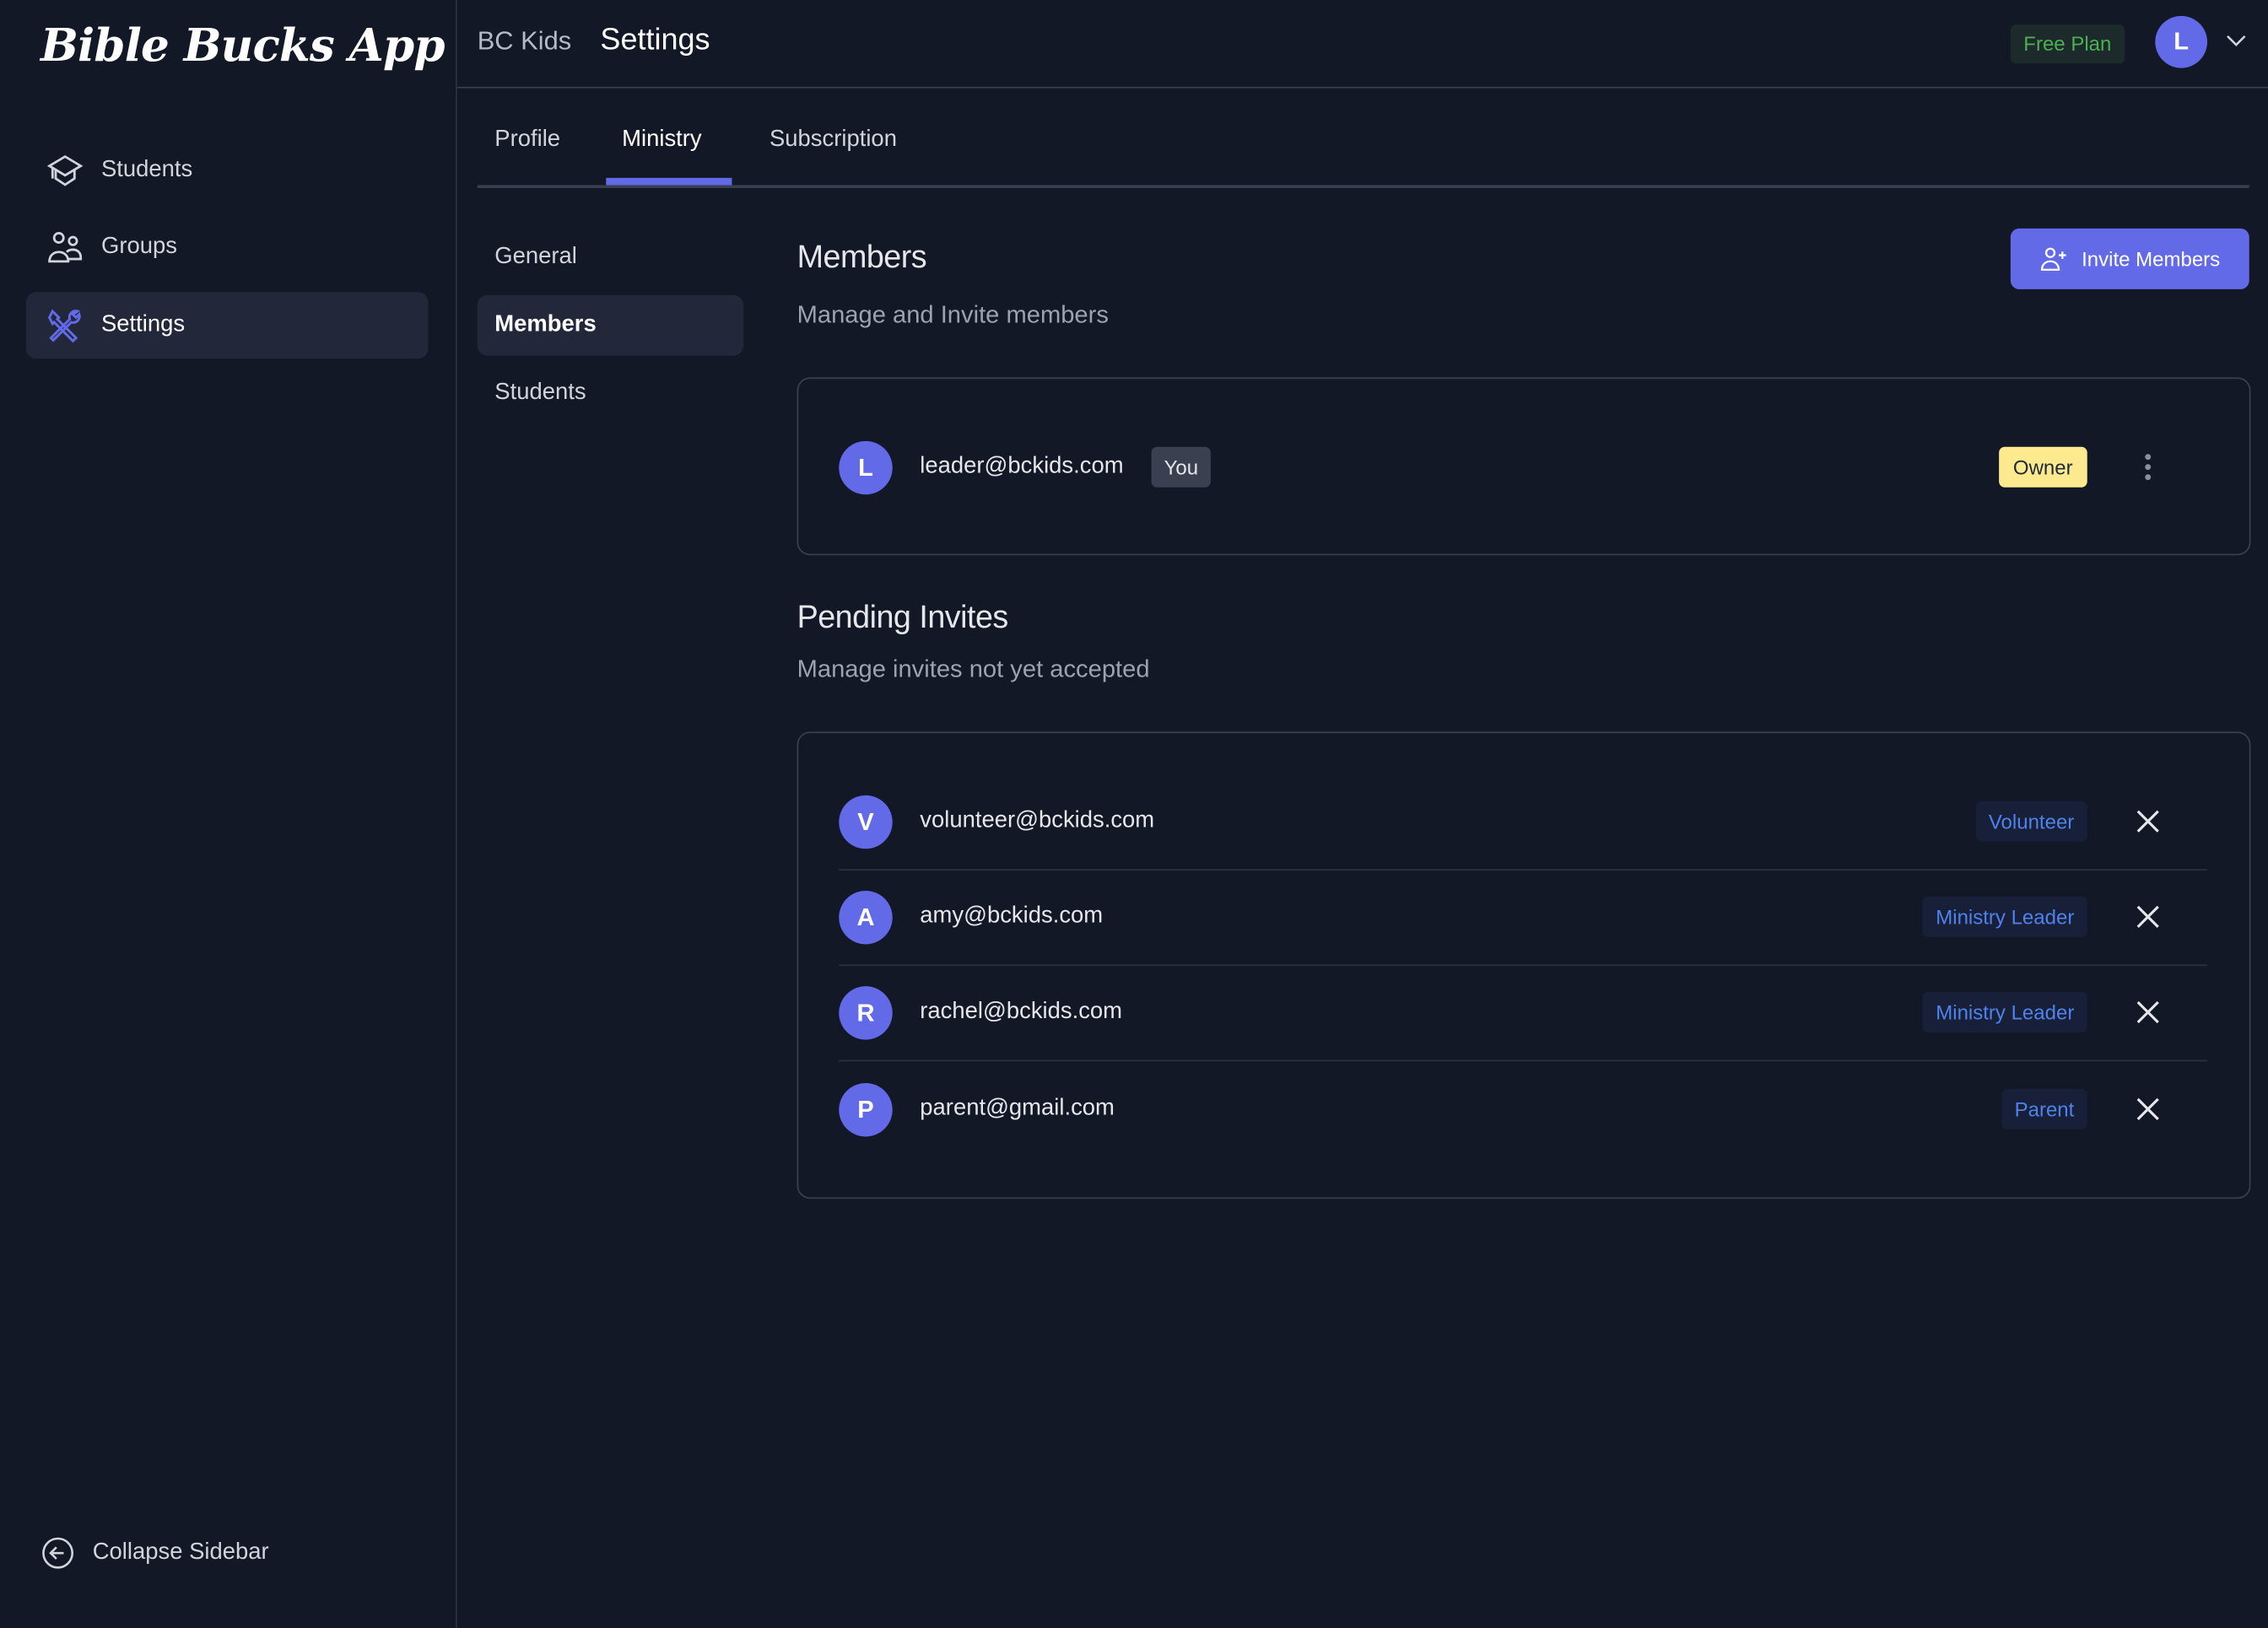  I want to click on invite-members-label: Invite Members, so click(2151, 259).